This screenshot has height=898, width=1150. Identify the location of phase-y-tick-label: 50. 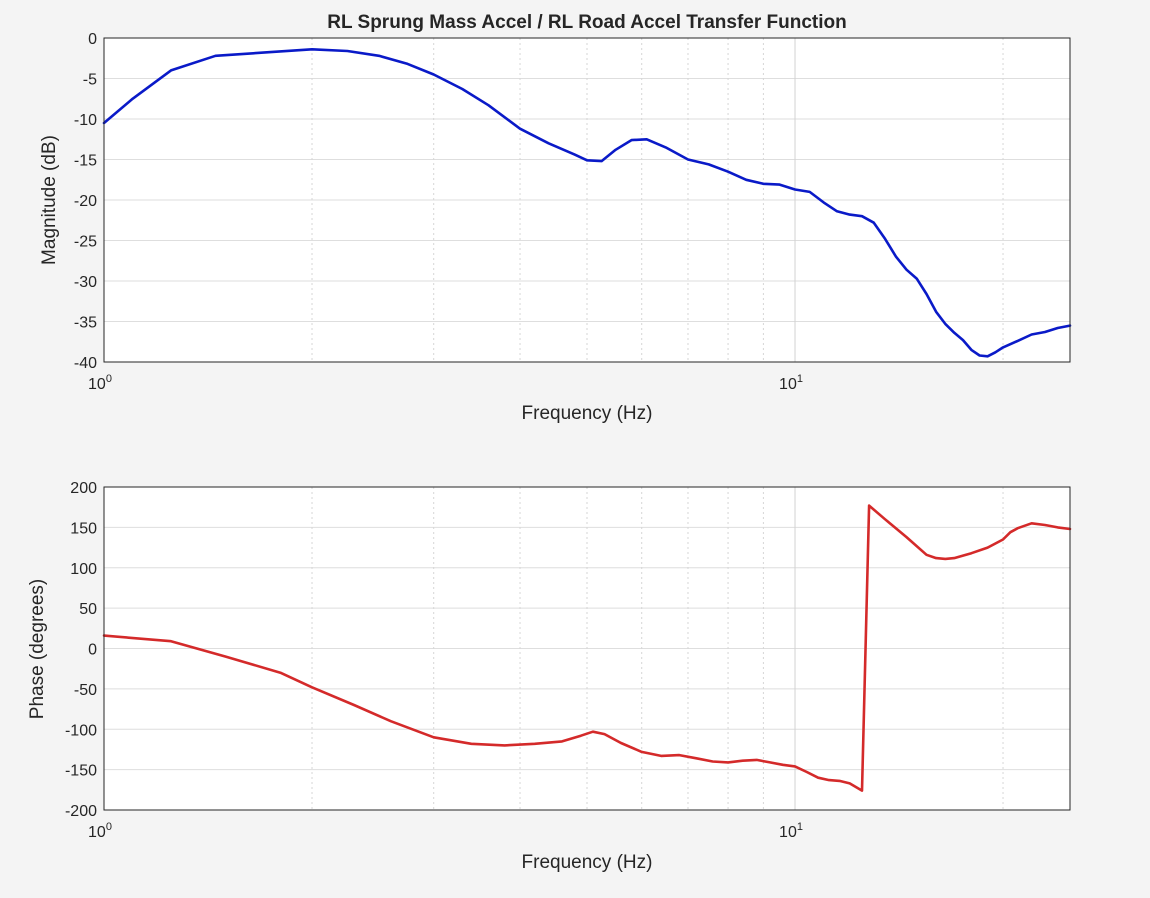
(88, 609).